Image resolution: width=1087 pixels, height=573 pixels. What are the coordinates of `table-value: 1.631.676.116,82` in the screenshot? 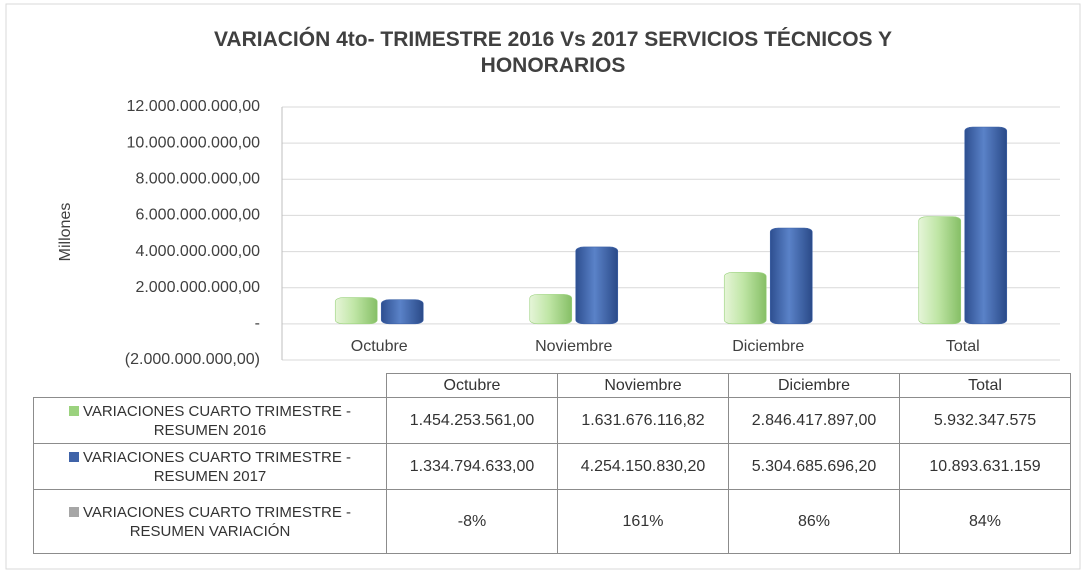 It's located at (643, 420).